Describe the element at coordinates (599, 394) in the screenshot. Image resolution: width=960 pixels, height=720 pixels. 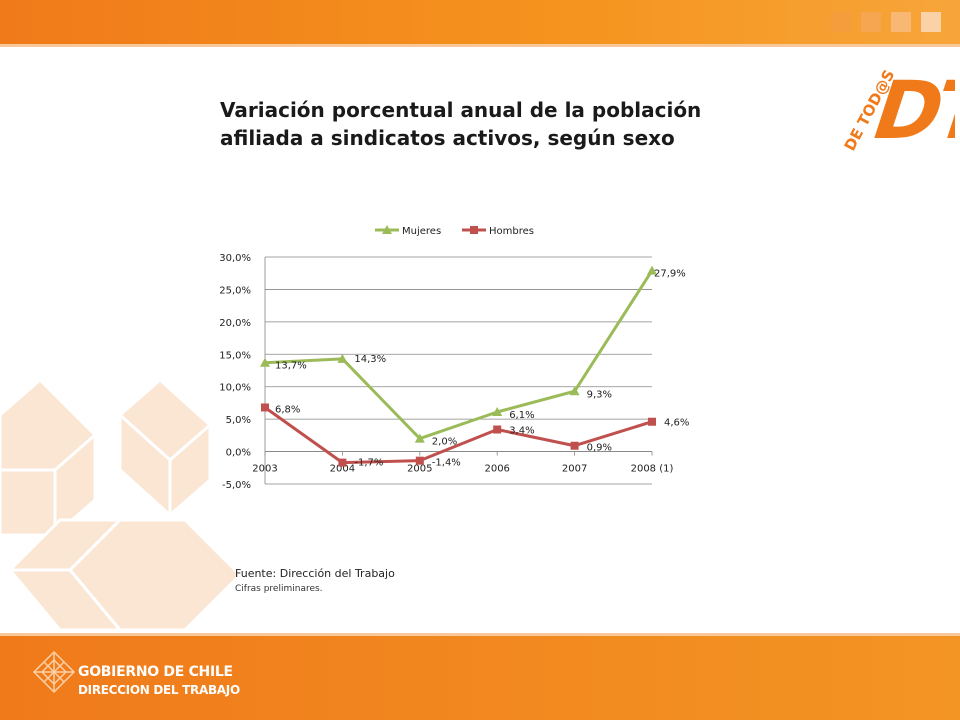
I see `data-label-mujeres: 9,3%` at that location.